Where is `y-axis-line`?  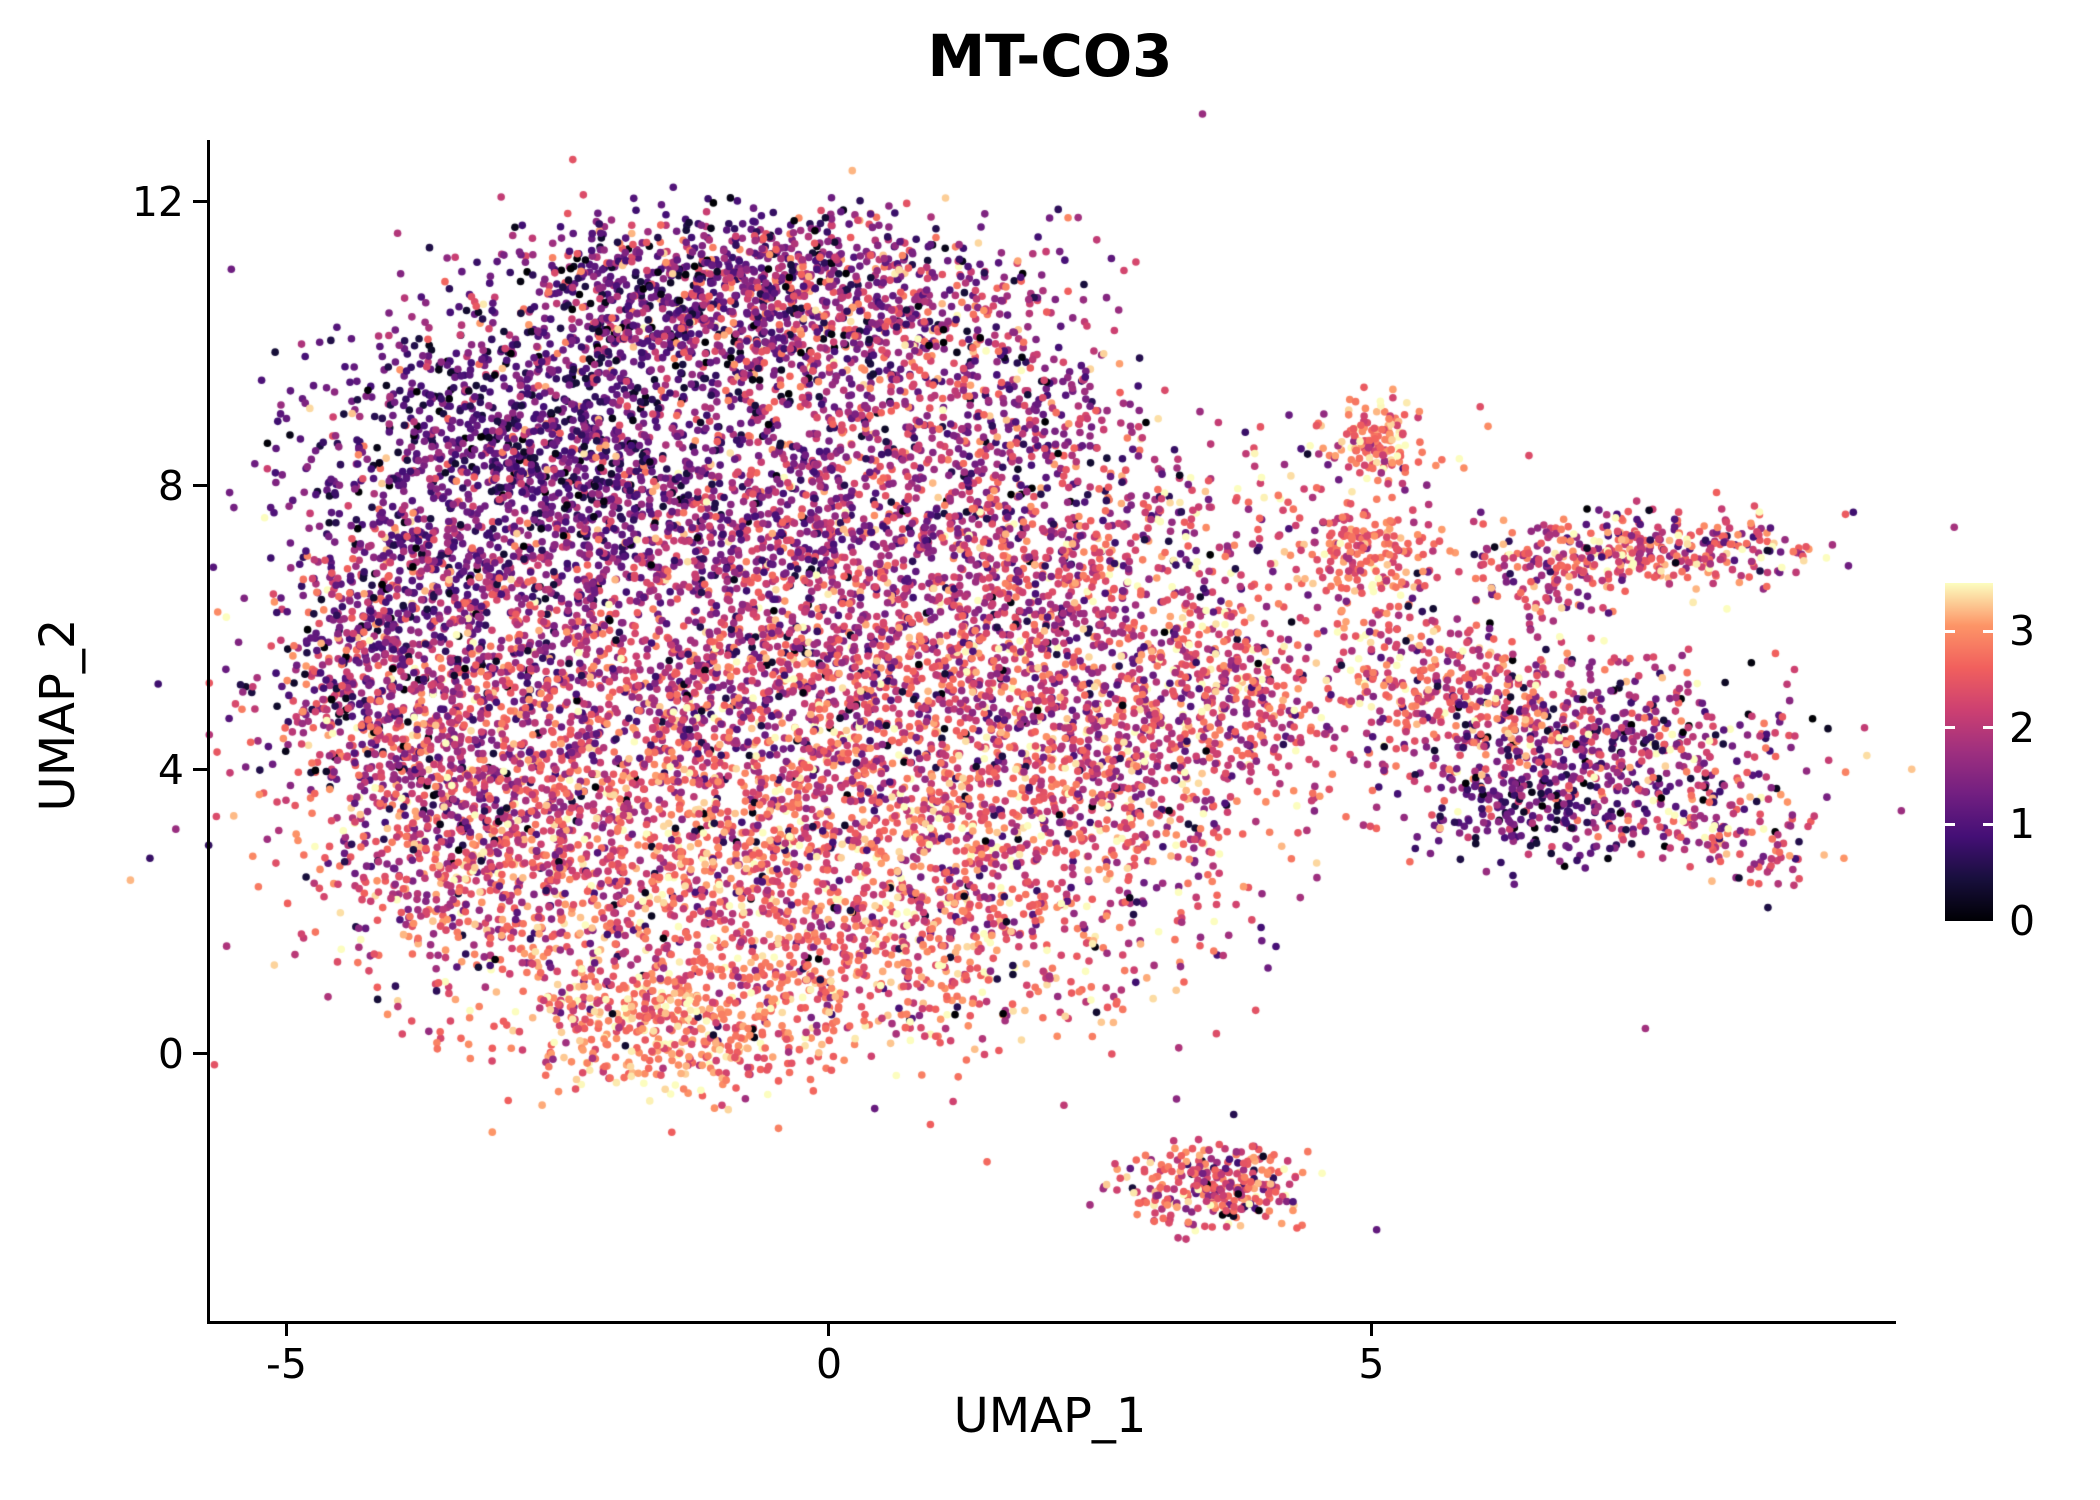
y-axis-line is located at coordinates (208, 732).